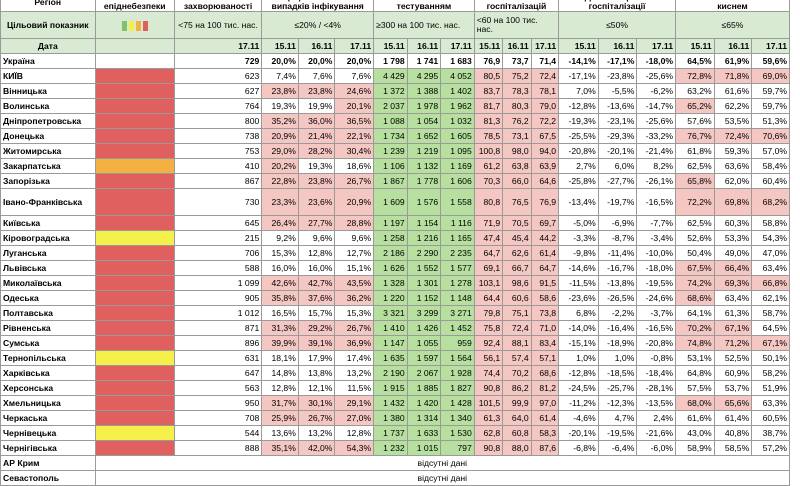 This screenshot has height=486, width=800. What do you see at coordinates (390, 388) in the screenshot?
I see `testing-cell: 1 915` at bounding box center [390, 388].